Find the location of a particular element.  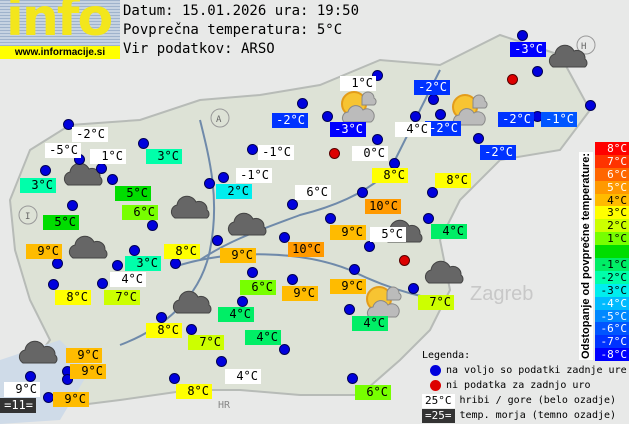

temperature-label: -5°C is located at coordinates (63, 150).